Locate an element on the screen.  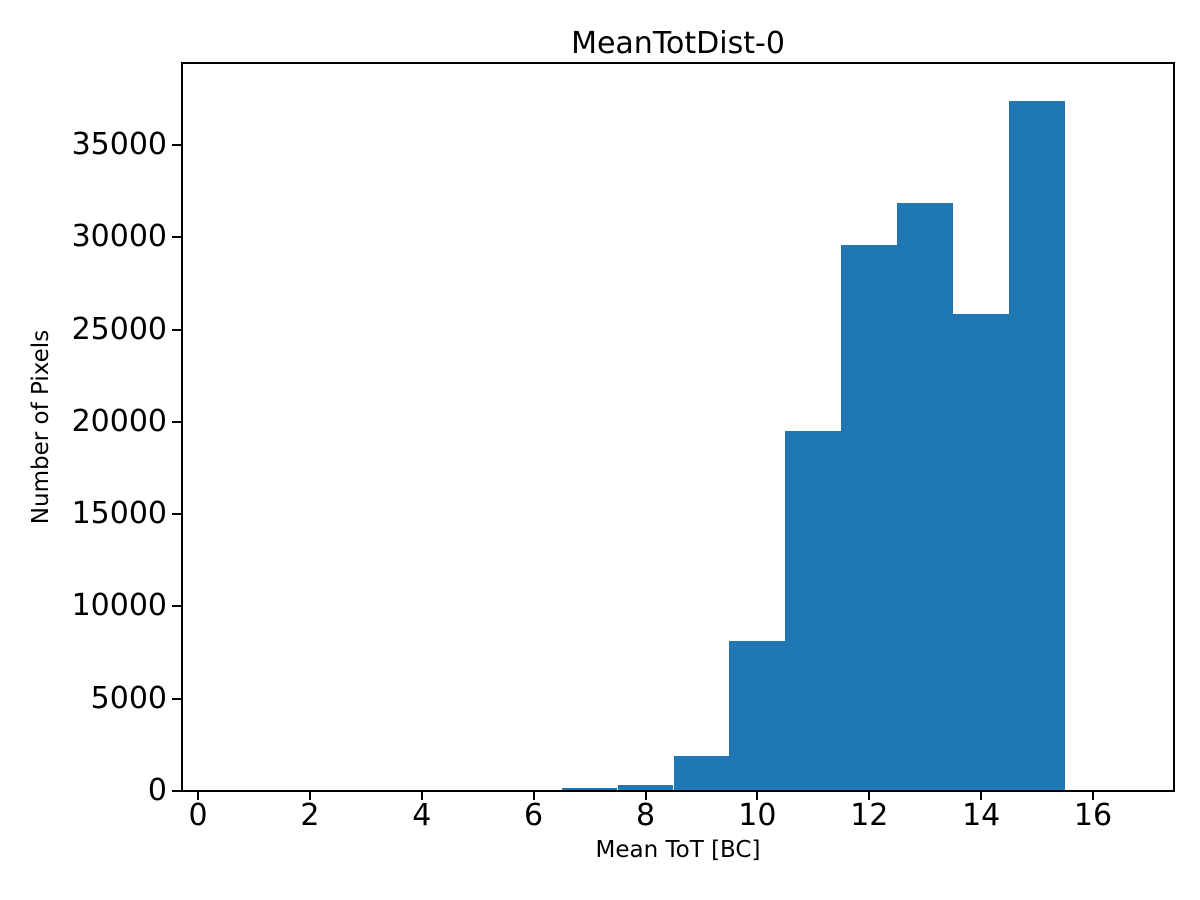
y-tick-label: 30000 is located at coordinates (119, 237).